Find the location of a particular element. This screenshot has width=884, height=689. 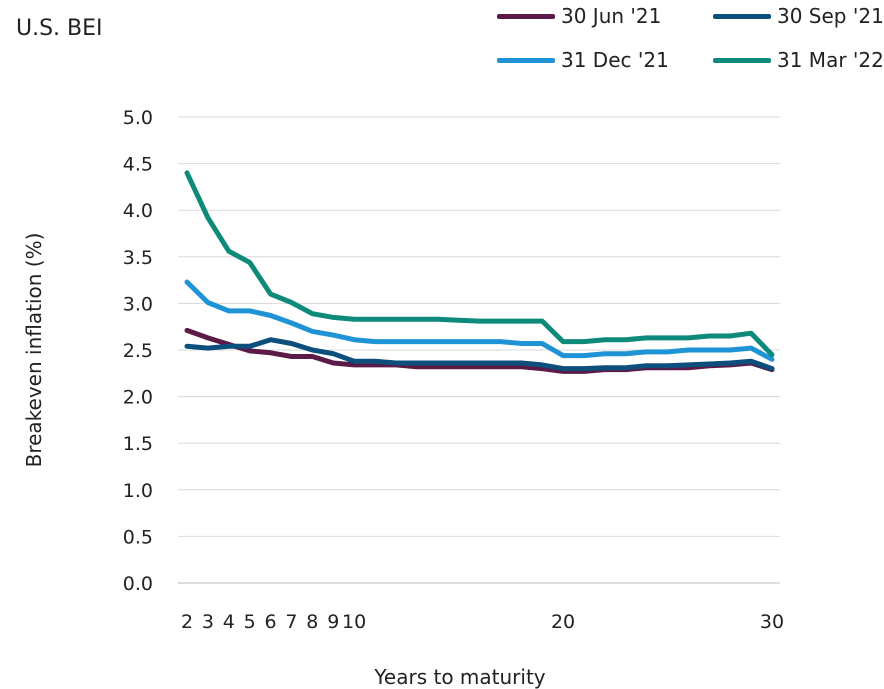

y-tick-label: 0.0 is located at coordinates (138, 584).